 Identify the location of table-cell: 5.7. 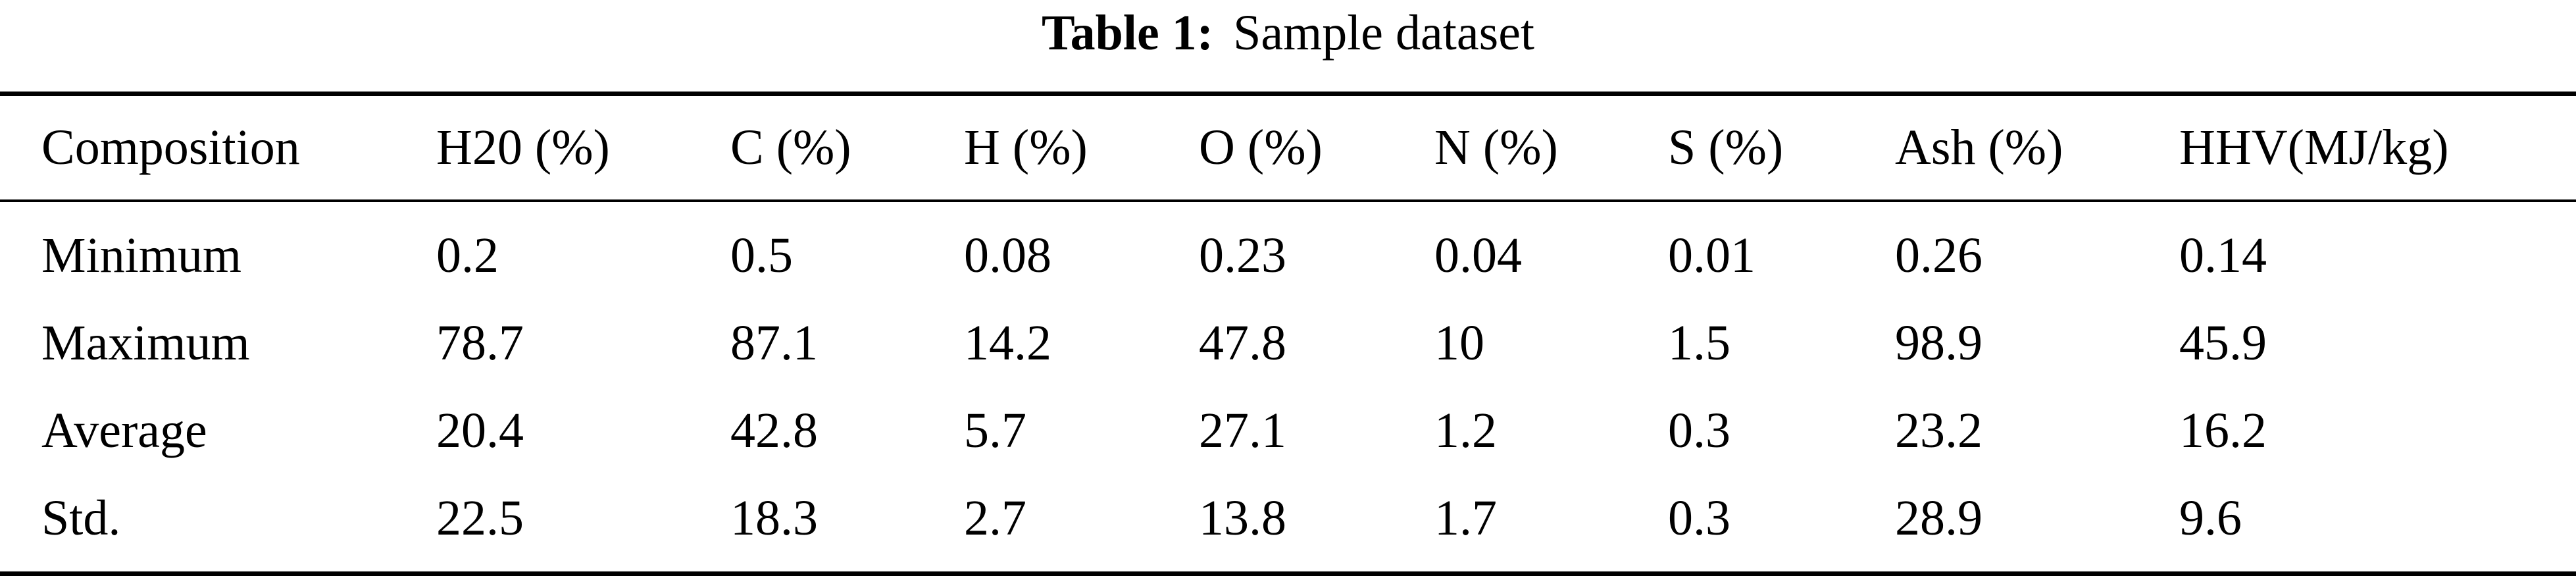
(995, 431).